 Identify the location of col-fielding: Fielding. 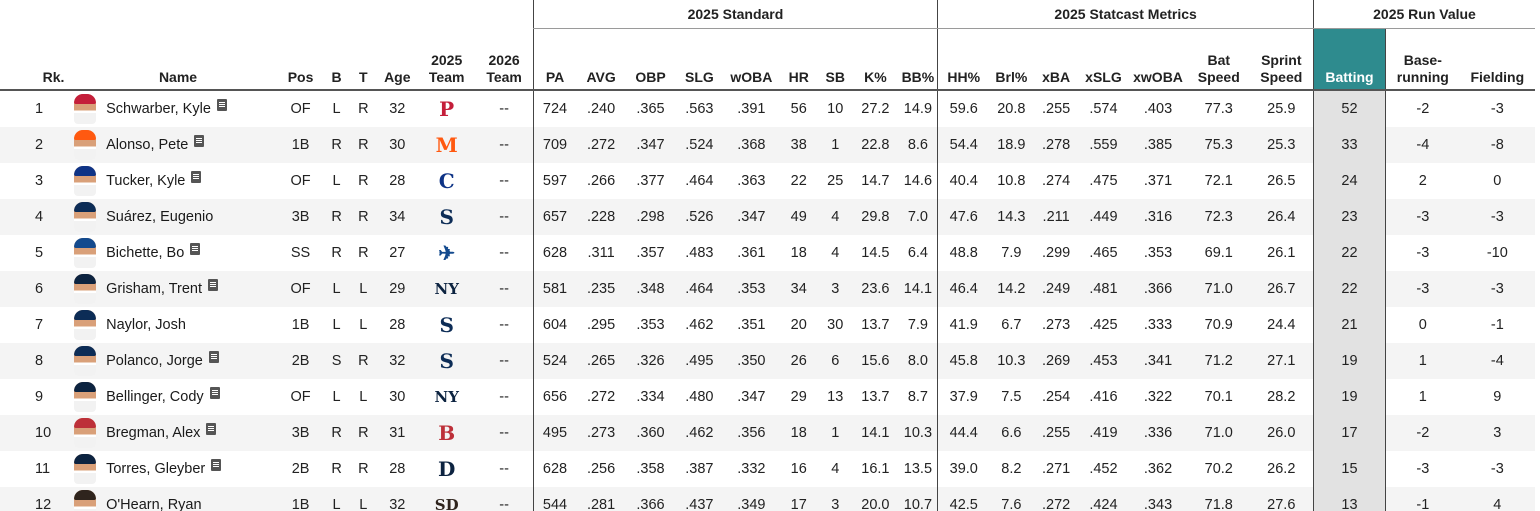
(1497, 59).